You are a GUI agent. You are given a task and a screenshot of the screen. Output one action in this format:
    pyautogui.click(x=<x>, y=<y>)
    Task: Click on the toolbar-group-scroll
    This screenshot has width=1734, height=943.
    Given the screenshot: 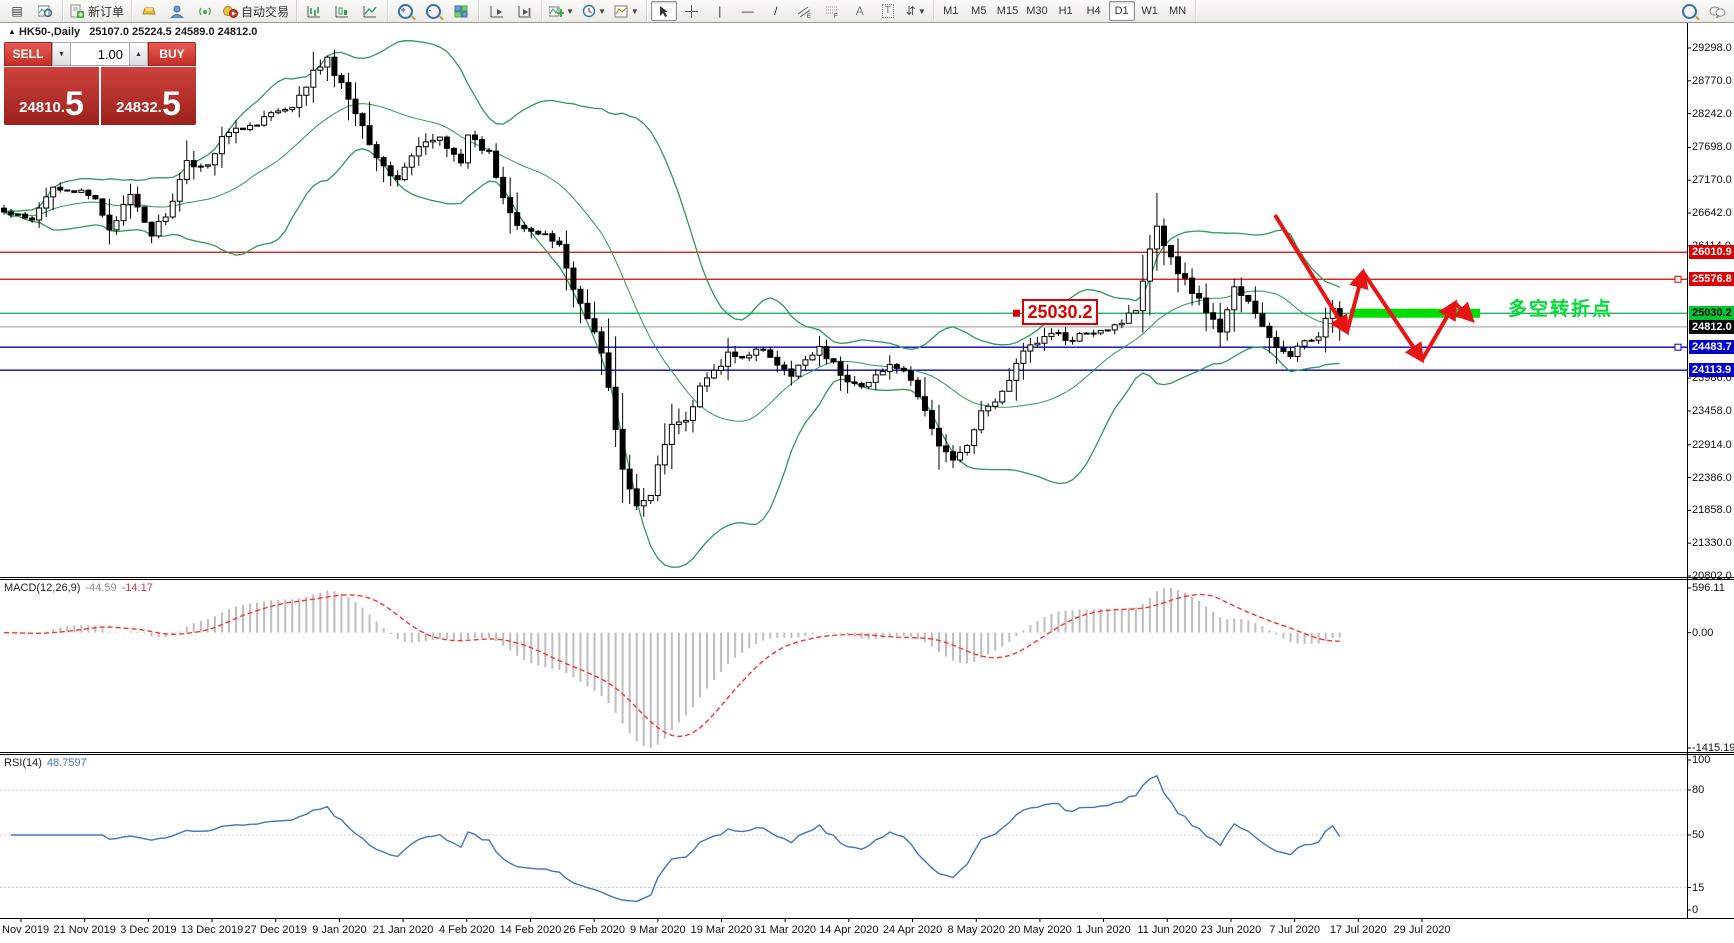 What is the action you would take?
    pyautogui.click(x=511, y=11)
    